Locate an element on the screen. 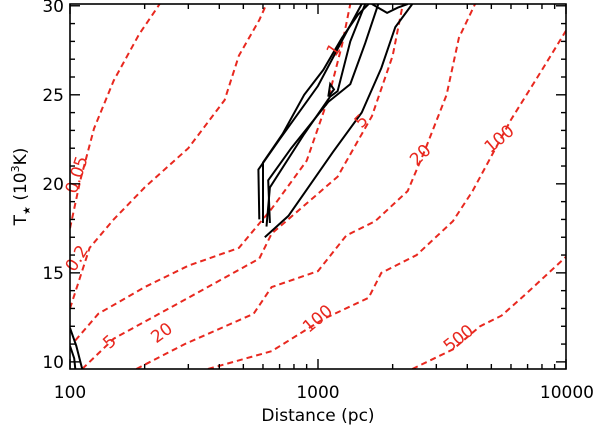  red-contour-label-4: 20 is located at coordinates (420, 155).